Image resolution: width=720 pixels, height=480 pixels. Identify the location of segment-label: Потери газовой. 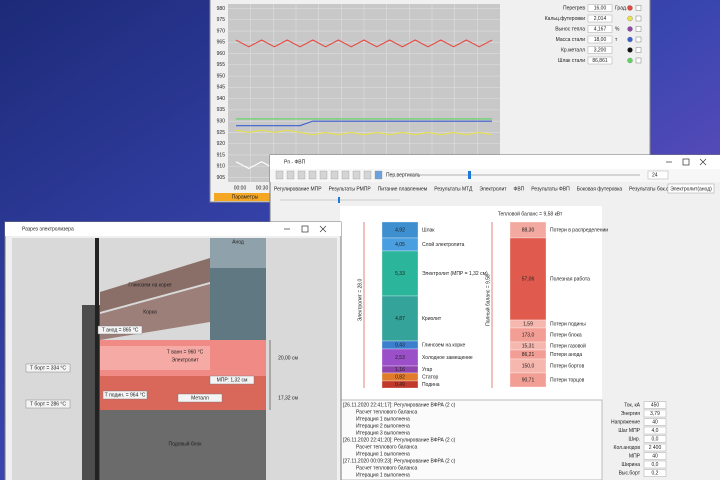
(568, 345).